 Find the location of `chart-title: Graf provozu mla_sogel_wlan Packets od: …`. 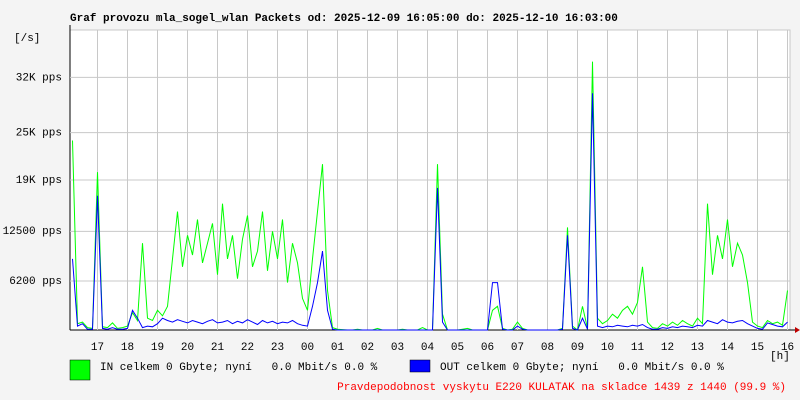

chart-title: Graf provozu mla_sogel_wlan Packets od: … is located at coordinates (344, 19).